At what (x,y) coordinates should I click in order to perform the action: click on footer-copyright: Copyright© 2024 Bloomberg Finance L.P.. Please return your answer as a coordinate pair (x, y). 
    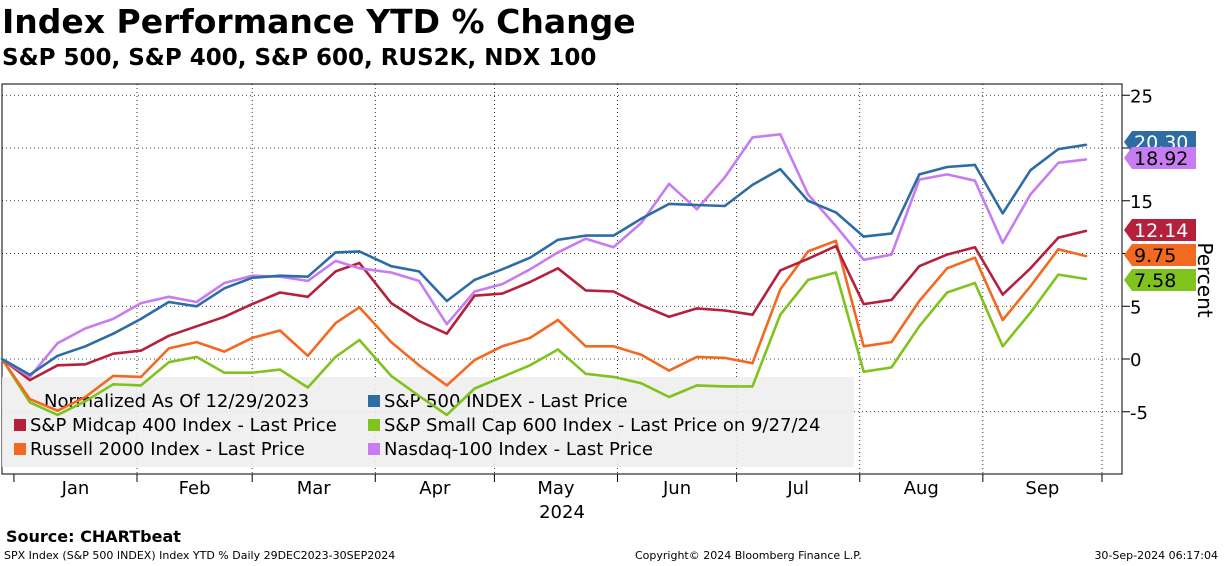
    Looking at the image, I should click on (748, 555).